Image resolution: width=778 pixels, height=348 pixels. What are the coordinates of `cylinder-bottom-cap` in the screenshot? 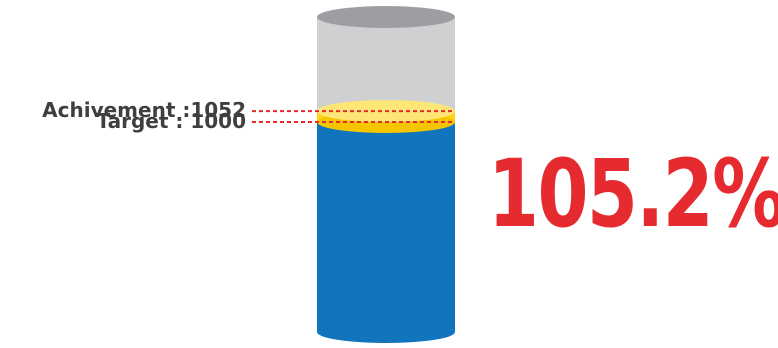 It's located at (386, 332).